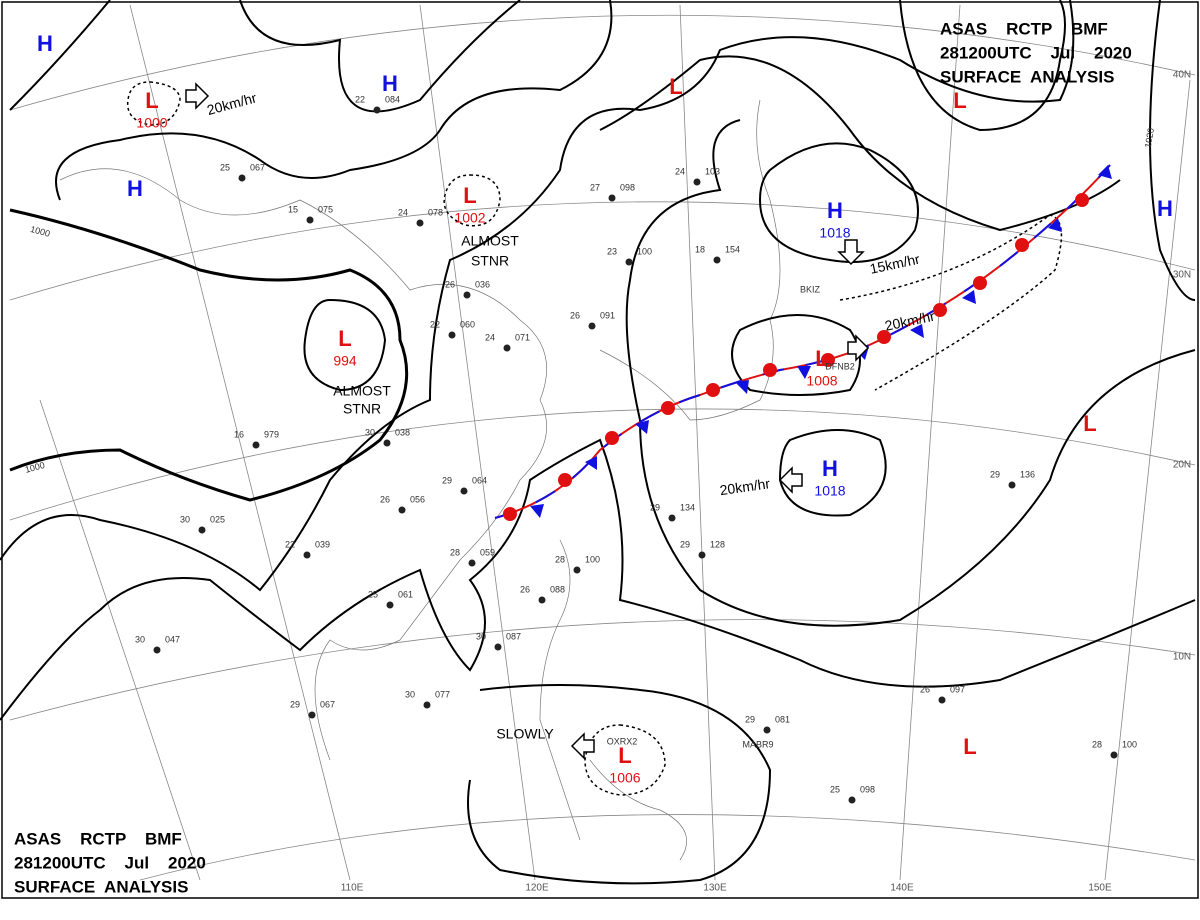 This screenshot has width=1200, height=920. What do you see at coordinates (1182, 657) in the screenshot?
I see `latitude-label: 10N` at bounding box center [1182, 657].